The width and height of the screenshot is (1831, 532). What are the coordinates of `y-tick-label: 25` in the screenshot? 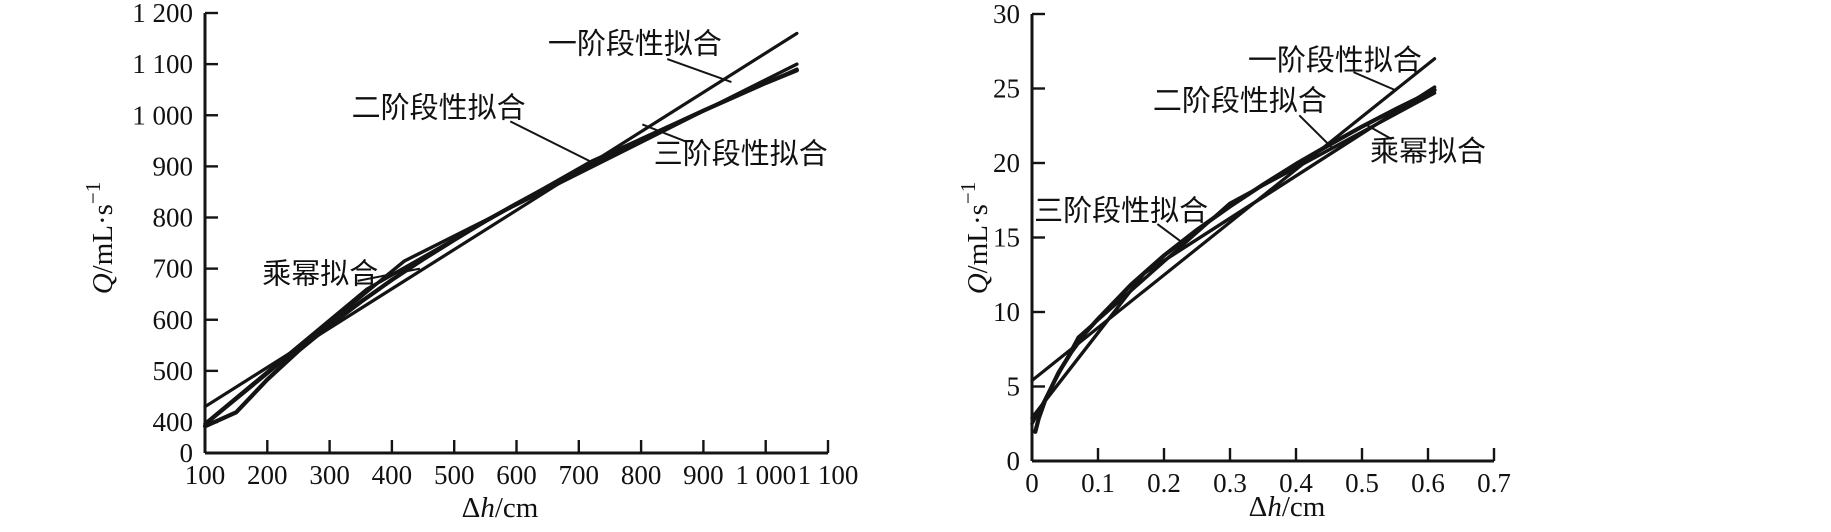 It's located at (1006, 89).